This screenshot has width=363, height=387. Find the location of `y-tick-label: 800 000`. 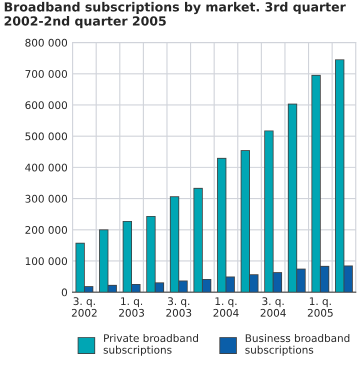

y-tick-label: 800 000 is located at coordinates (46, 42).